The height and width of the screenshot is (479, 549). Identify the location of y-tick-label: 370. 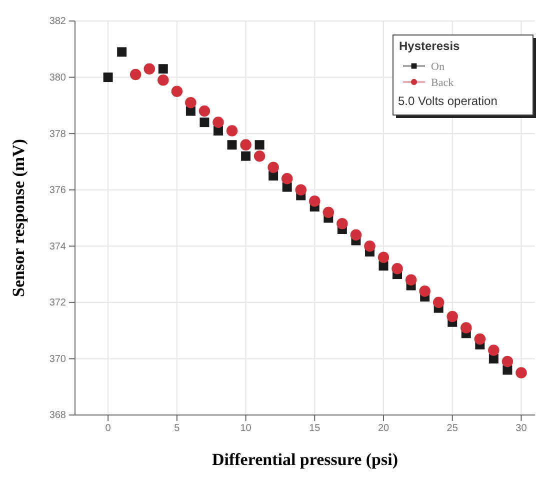
(57, 359).